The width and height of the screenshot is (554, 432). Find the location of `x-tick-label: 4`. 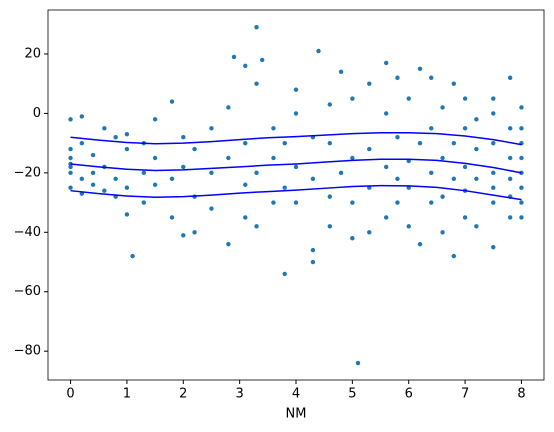

x-tick-label: 4 is located at coordinates (296, 394).